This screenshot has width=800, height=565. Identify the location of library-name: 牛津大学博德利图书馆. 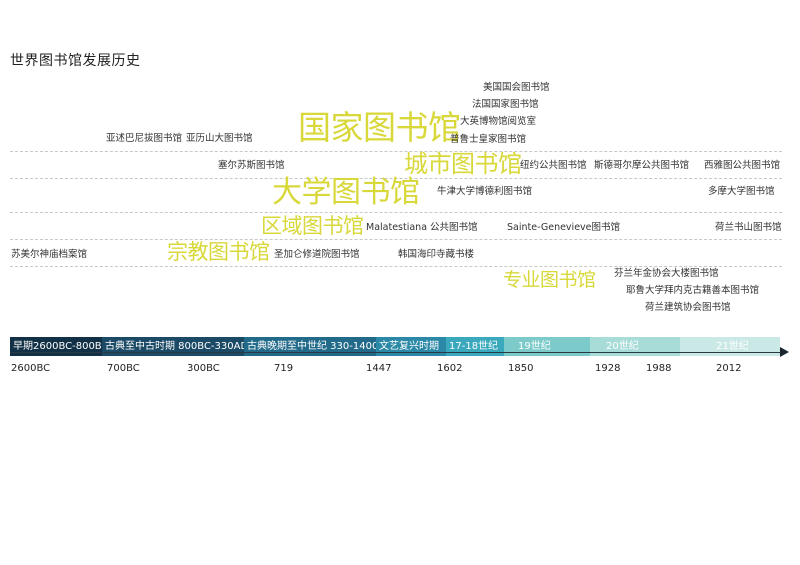
(485, 191).